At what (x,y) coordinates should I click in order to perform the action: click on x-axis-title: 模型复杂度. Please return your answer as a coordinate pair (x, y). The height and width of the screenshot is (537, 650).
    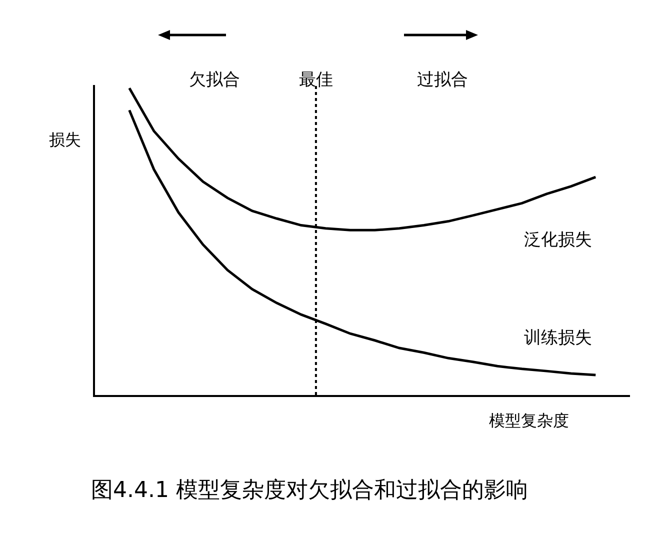
    Looking at the image, I should click on (529, 420).